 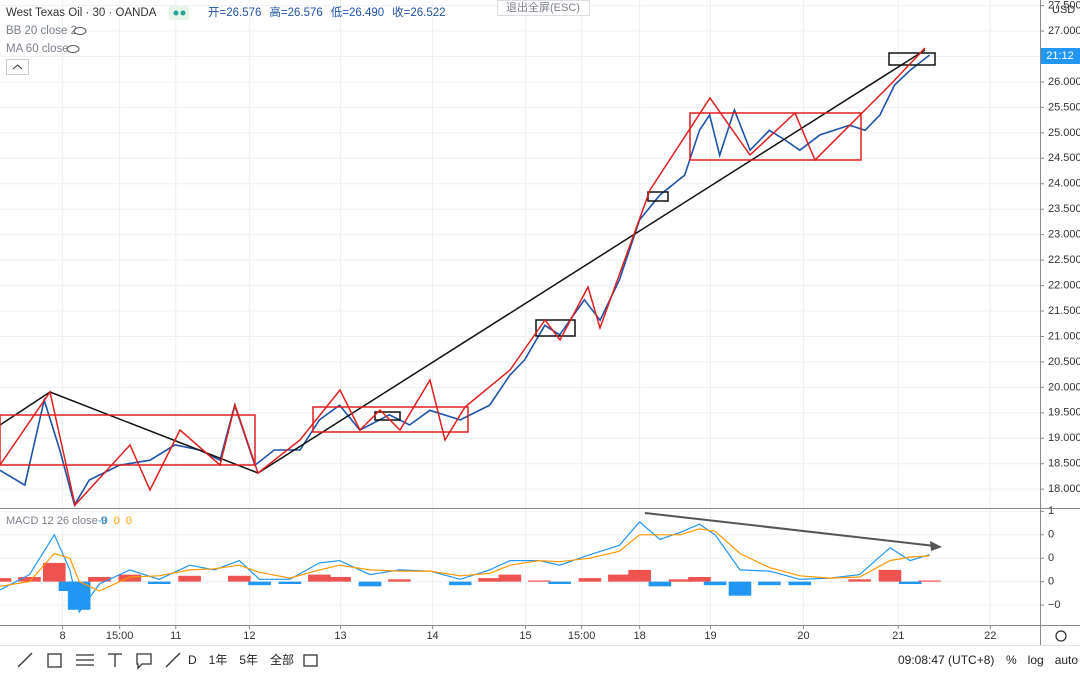 I want to click on y-tick-label: 24.500, so click(x=1064, y=158).